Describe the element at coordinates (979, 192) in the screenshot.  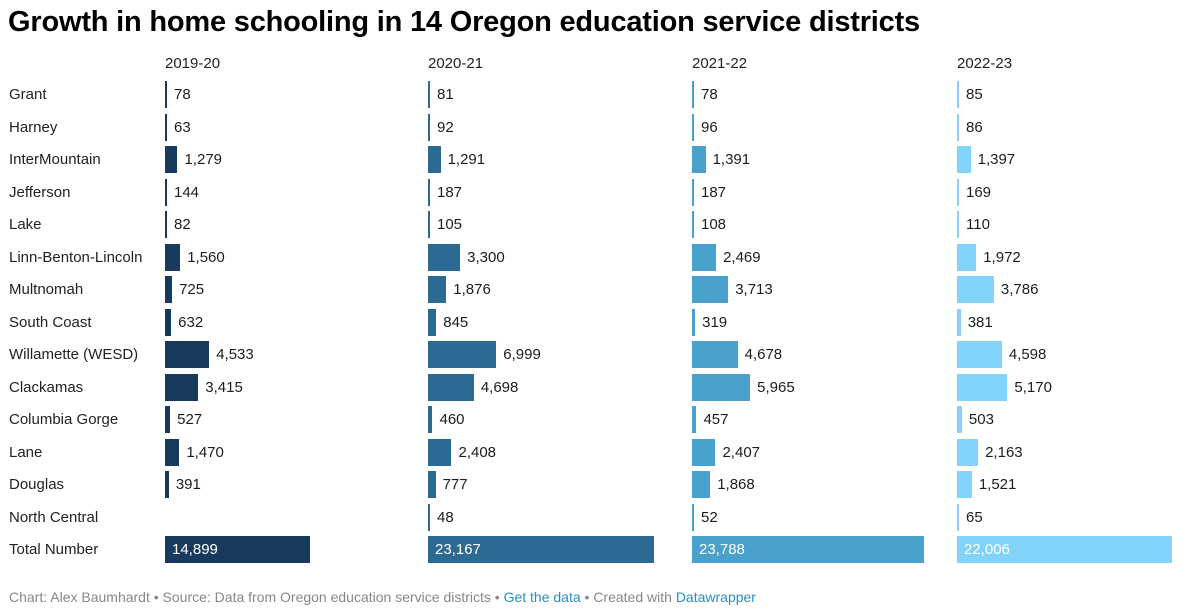
I see `value-label: 169` at that location.